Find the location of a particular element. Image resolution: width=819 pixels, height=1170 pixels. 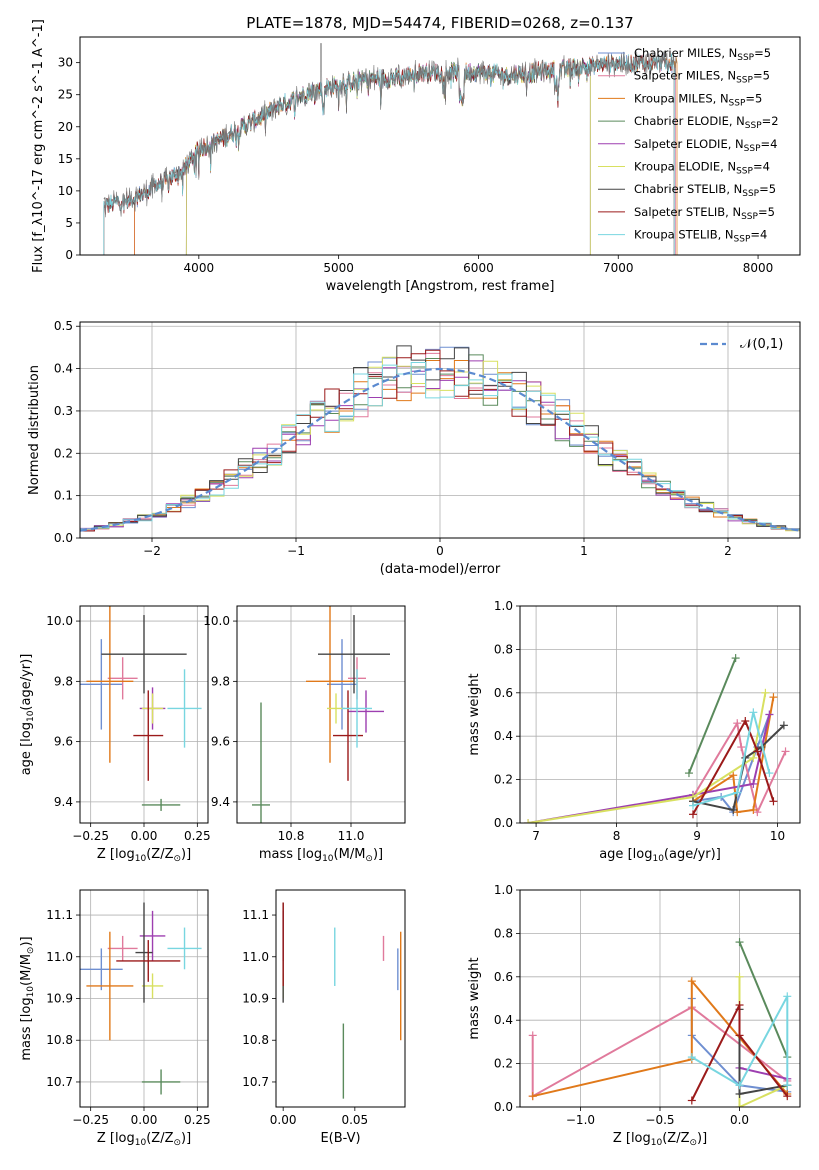

weight-line-kroupa_elodie is located at coordinates (647, 757).